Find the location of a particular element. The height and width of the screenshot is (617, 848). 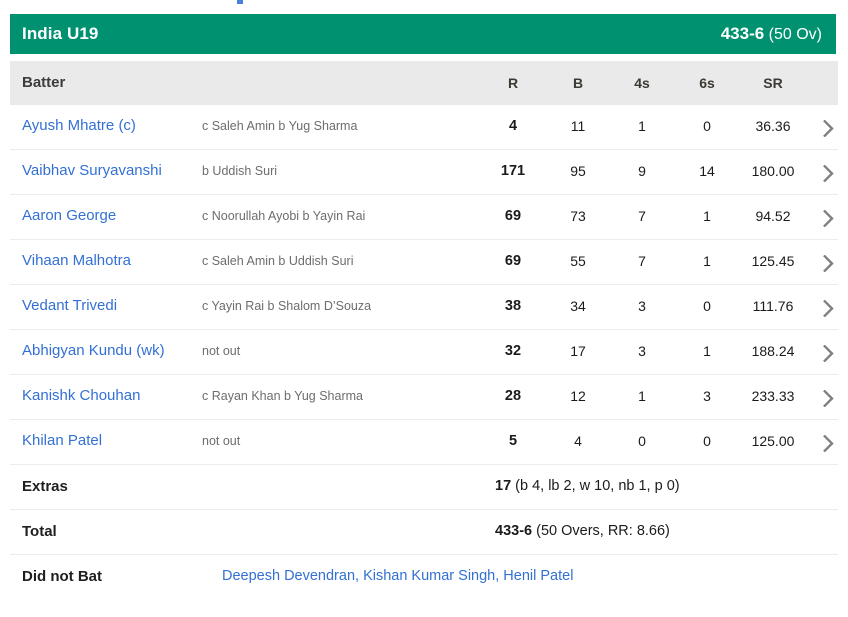

did-not-bat-label: Did not Bat is located at coordinates (62, 576).